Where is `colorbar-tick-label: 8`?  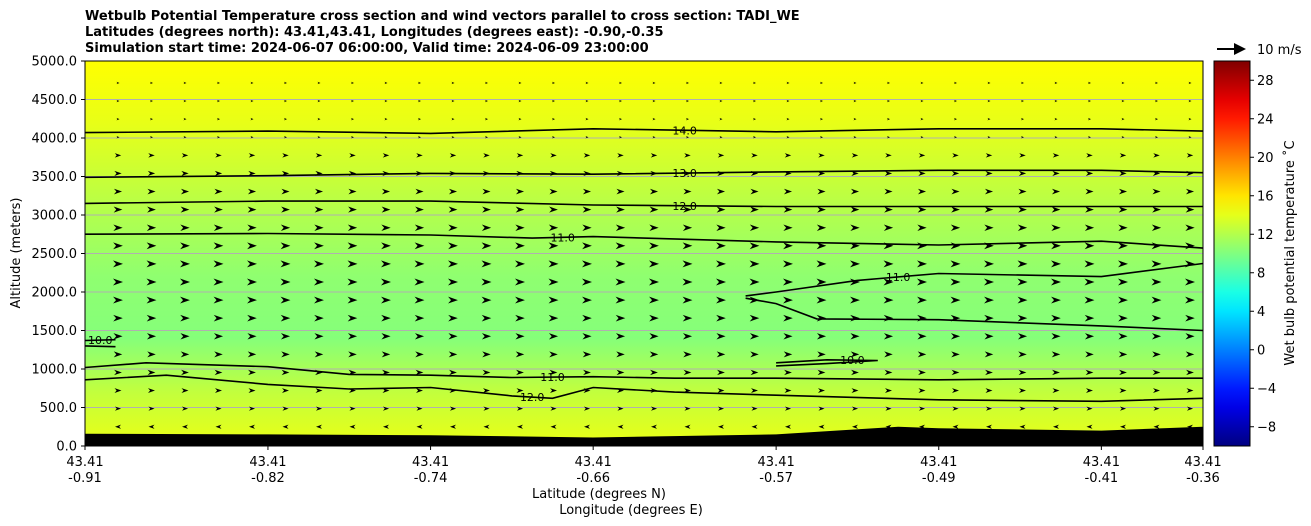 colorbar-tick-label: 8 is located at coordinates (1261, 273).